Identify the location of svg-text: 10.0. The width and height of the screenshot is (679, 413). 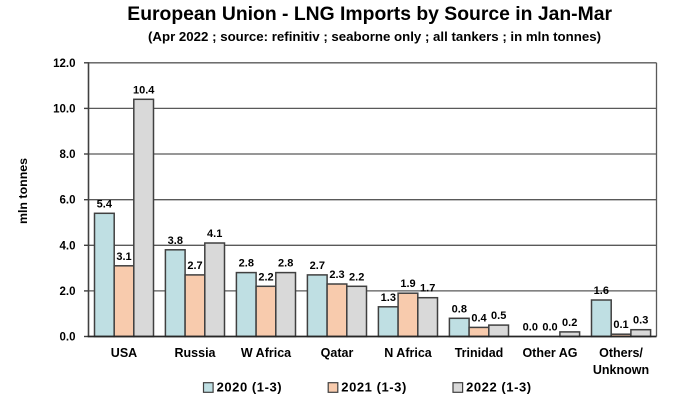
(64, 109).